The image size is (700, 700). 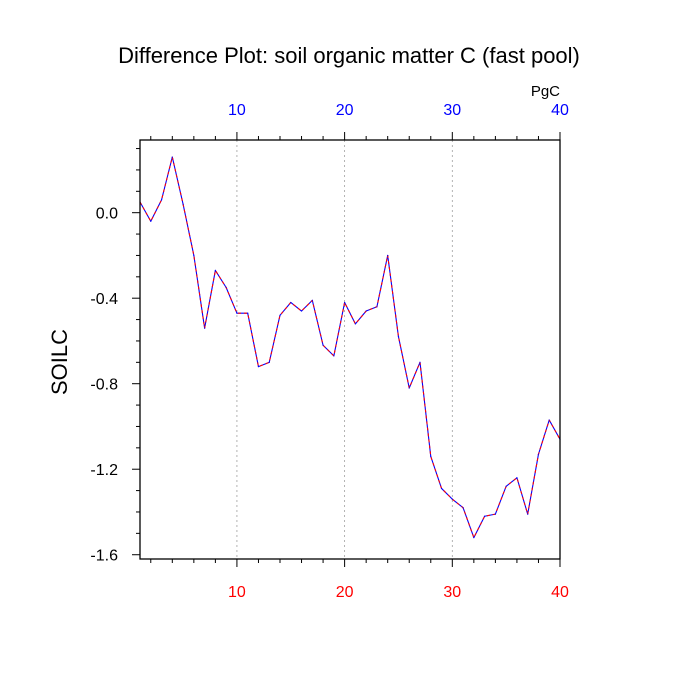 I want to click on x-tick-label-bottom-10: 10, so click(x=237, y=592).